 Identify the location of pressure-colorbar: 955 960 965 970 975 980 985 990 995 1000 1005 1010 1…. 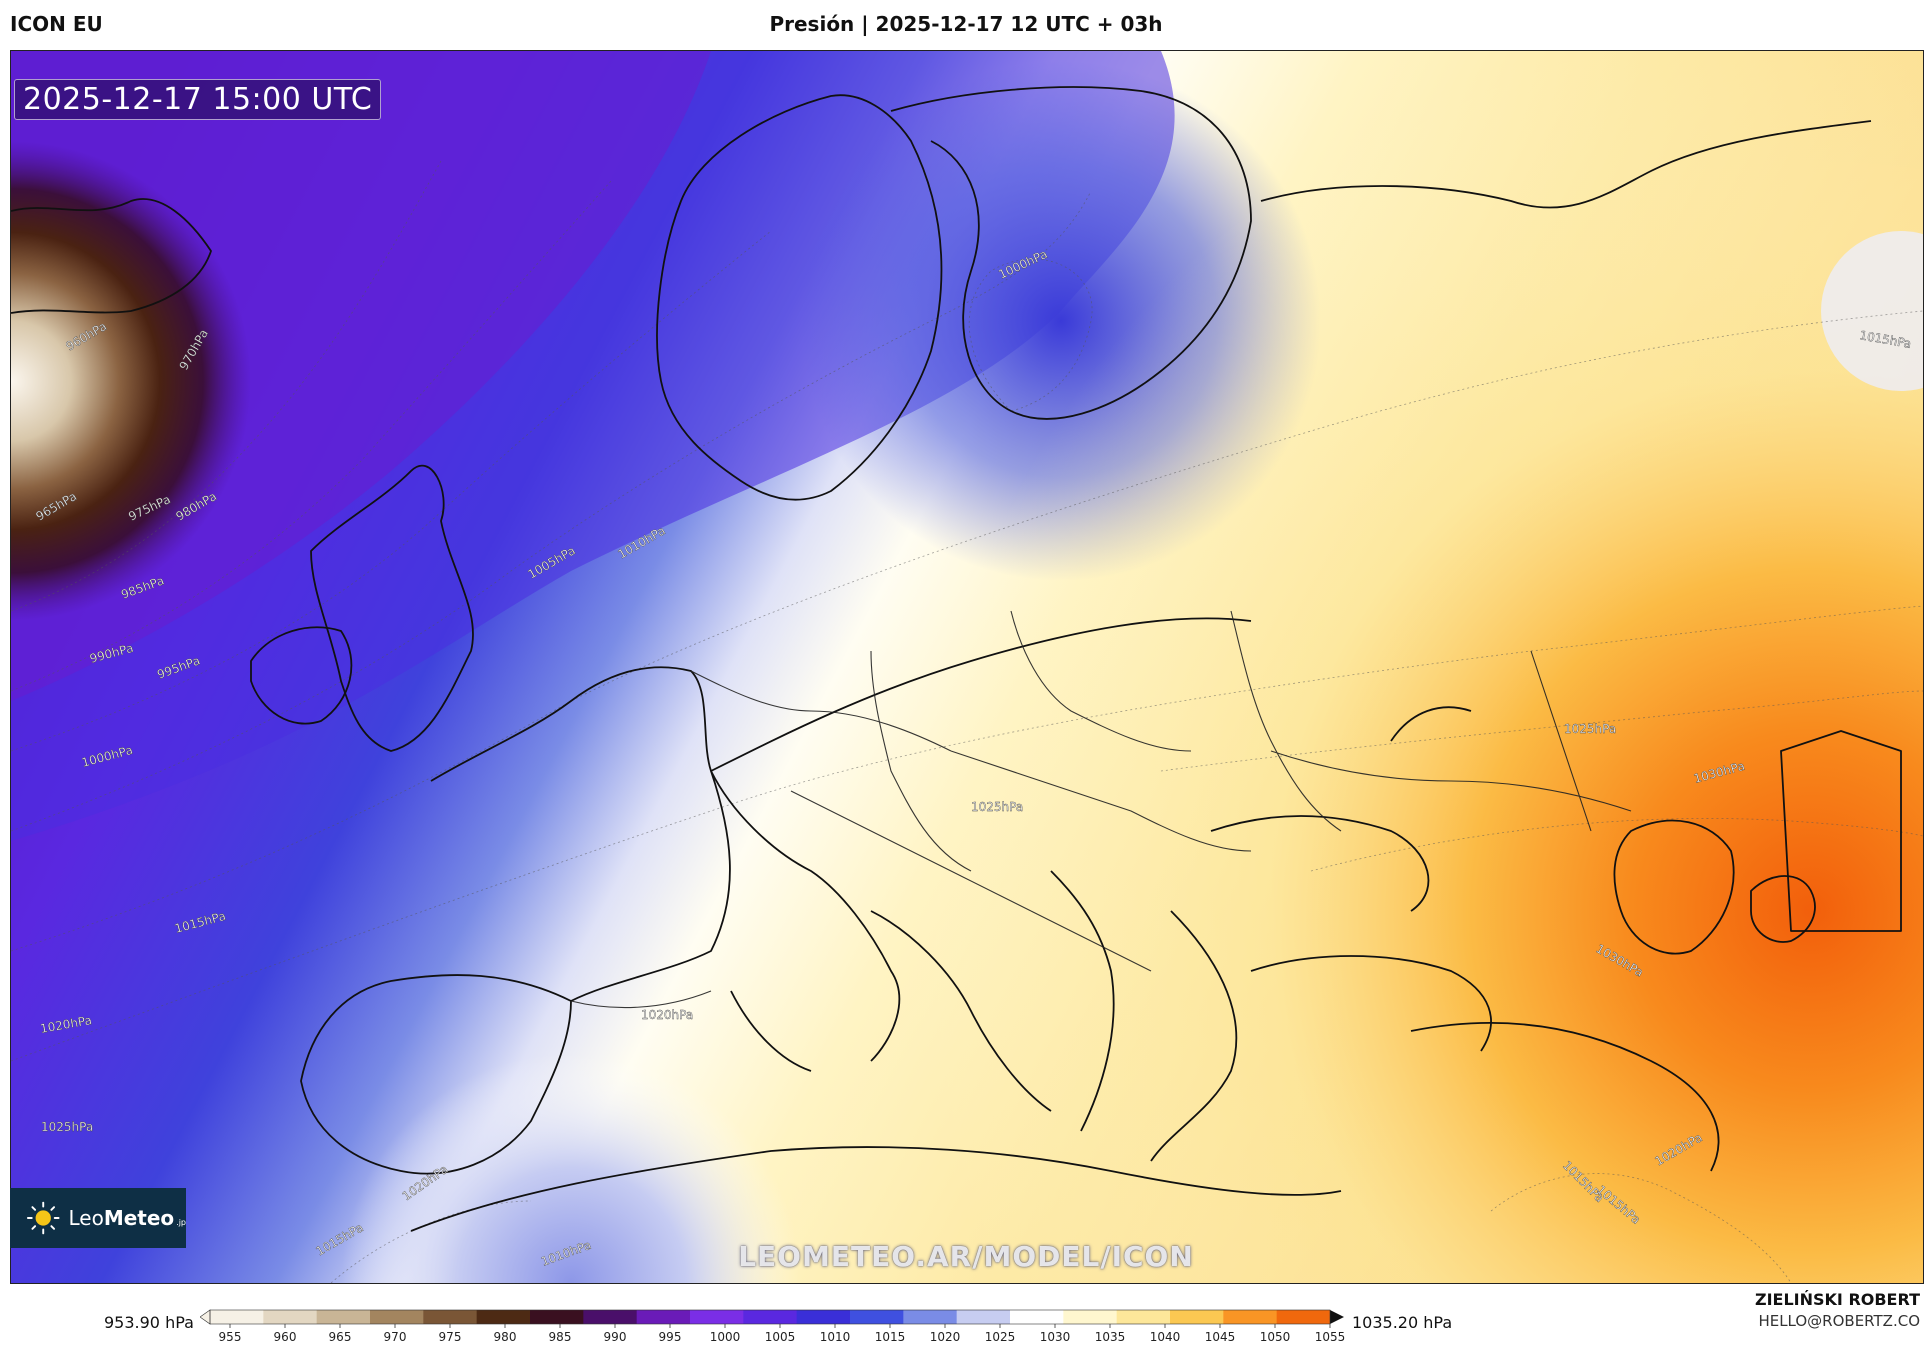
(773, 1326).